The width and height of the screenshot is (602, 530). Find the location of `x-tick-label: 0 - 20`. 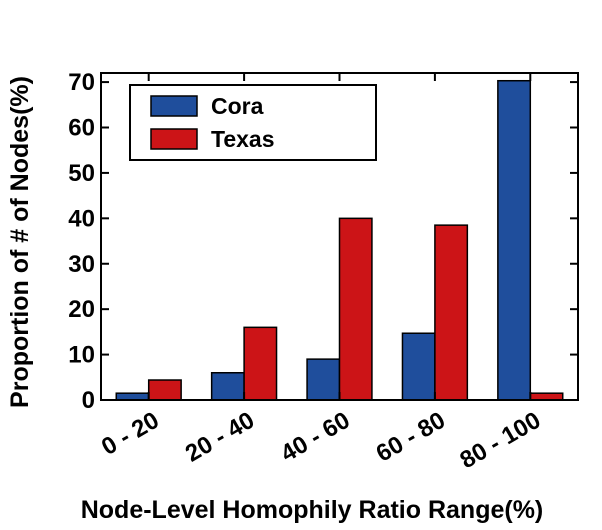

x-tick-label: 0 - 20 is located at coordinates (130, 434).